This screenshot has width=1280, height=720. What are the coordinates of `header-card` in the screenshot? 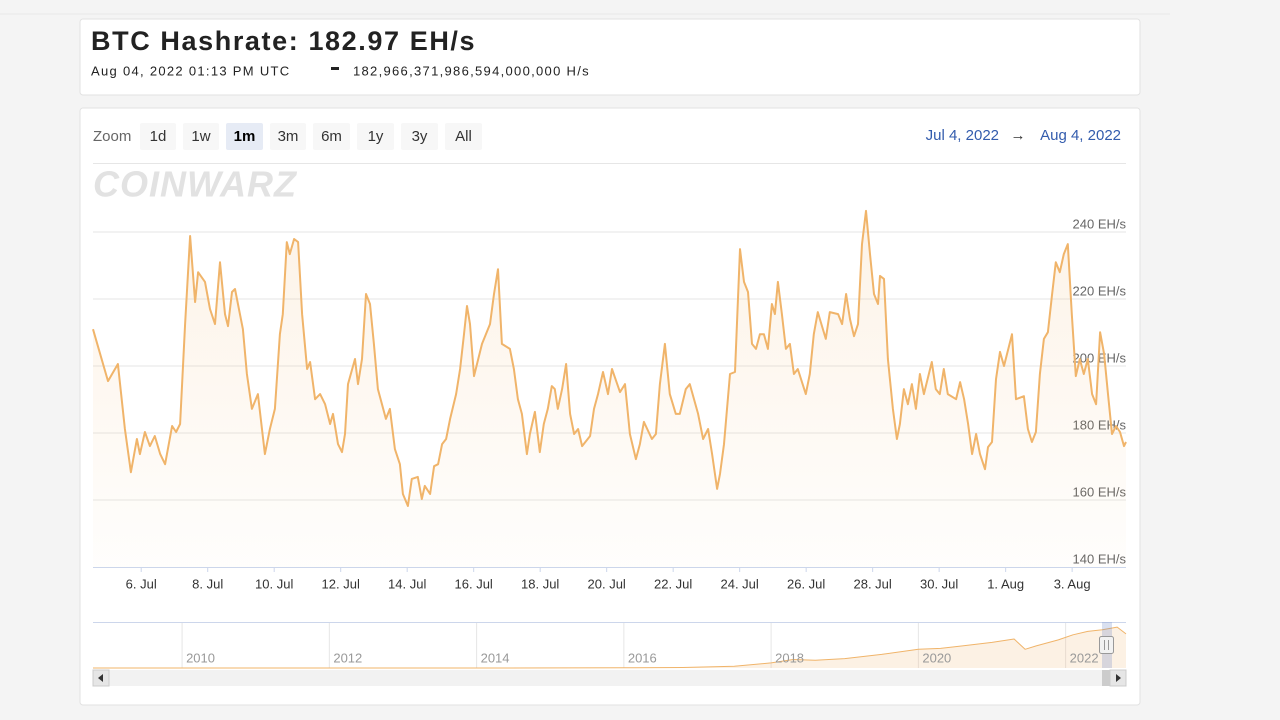 It's located at (610, 57).